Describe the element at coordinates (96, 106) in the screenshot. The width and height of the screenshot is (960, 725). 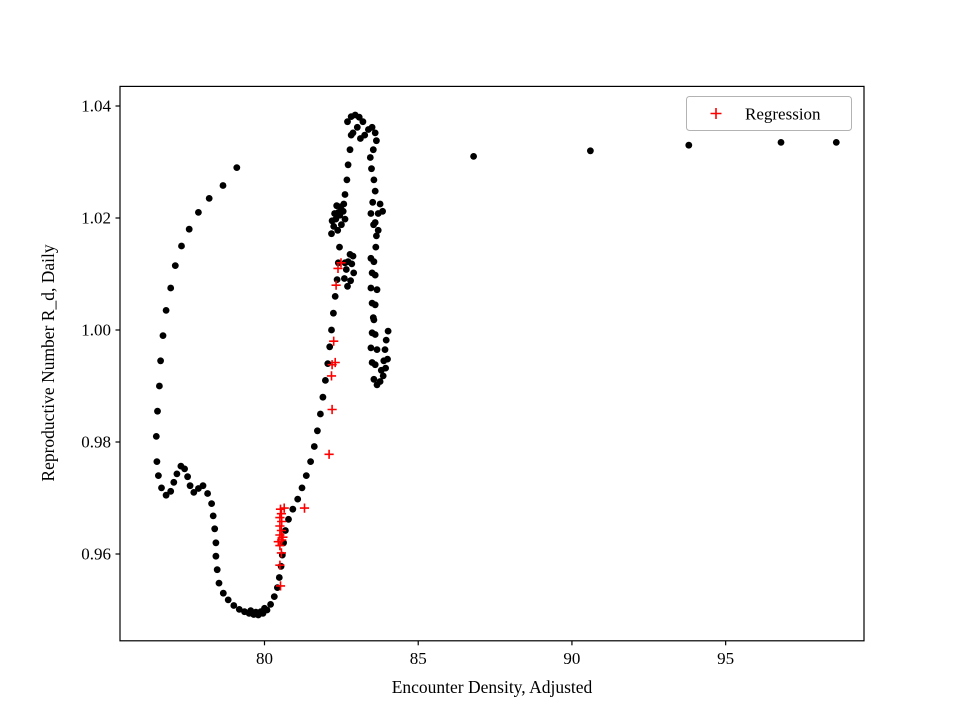
I see `y-tick-label: 1.04` at that location.